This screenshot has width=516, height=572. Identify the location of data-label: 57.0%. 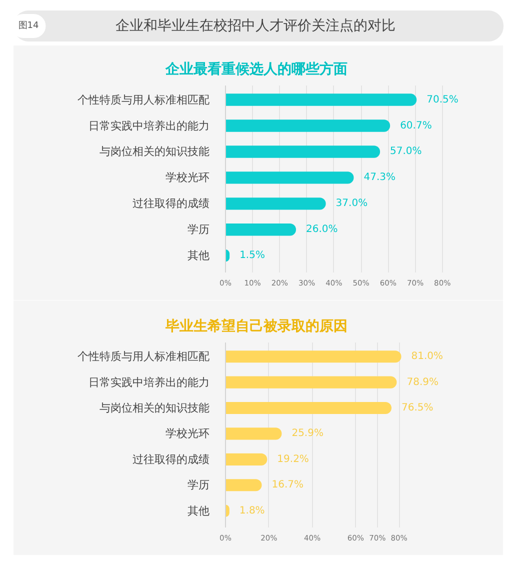
(406, 152).